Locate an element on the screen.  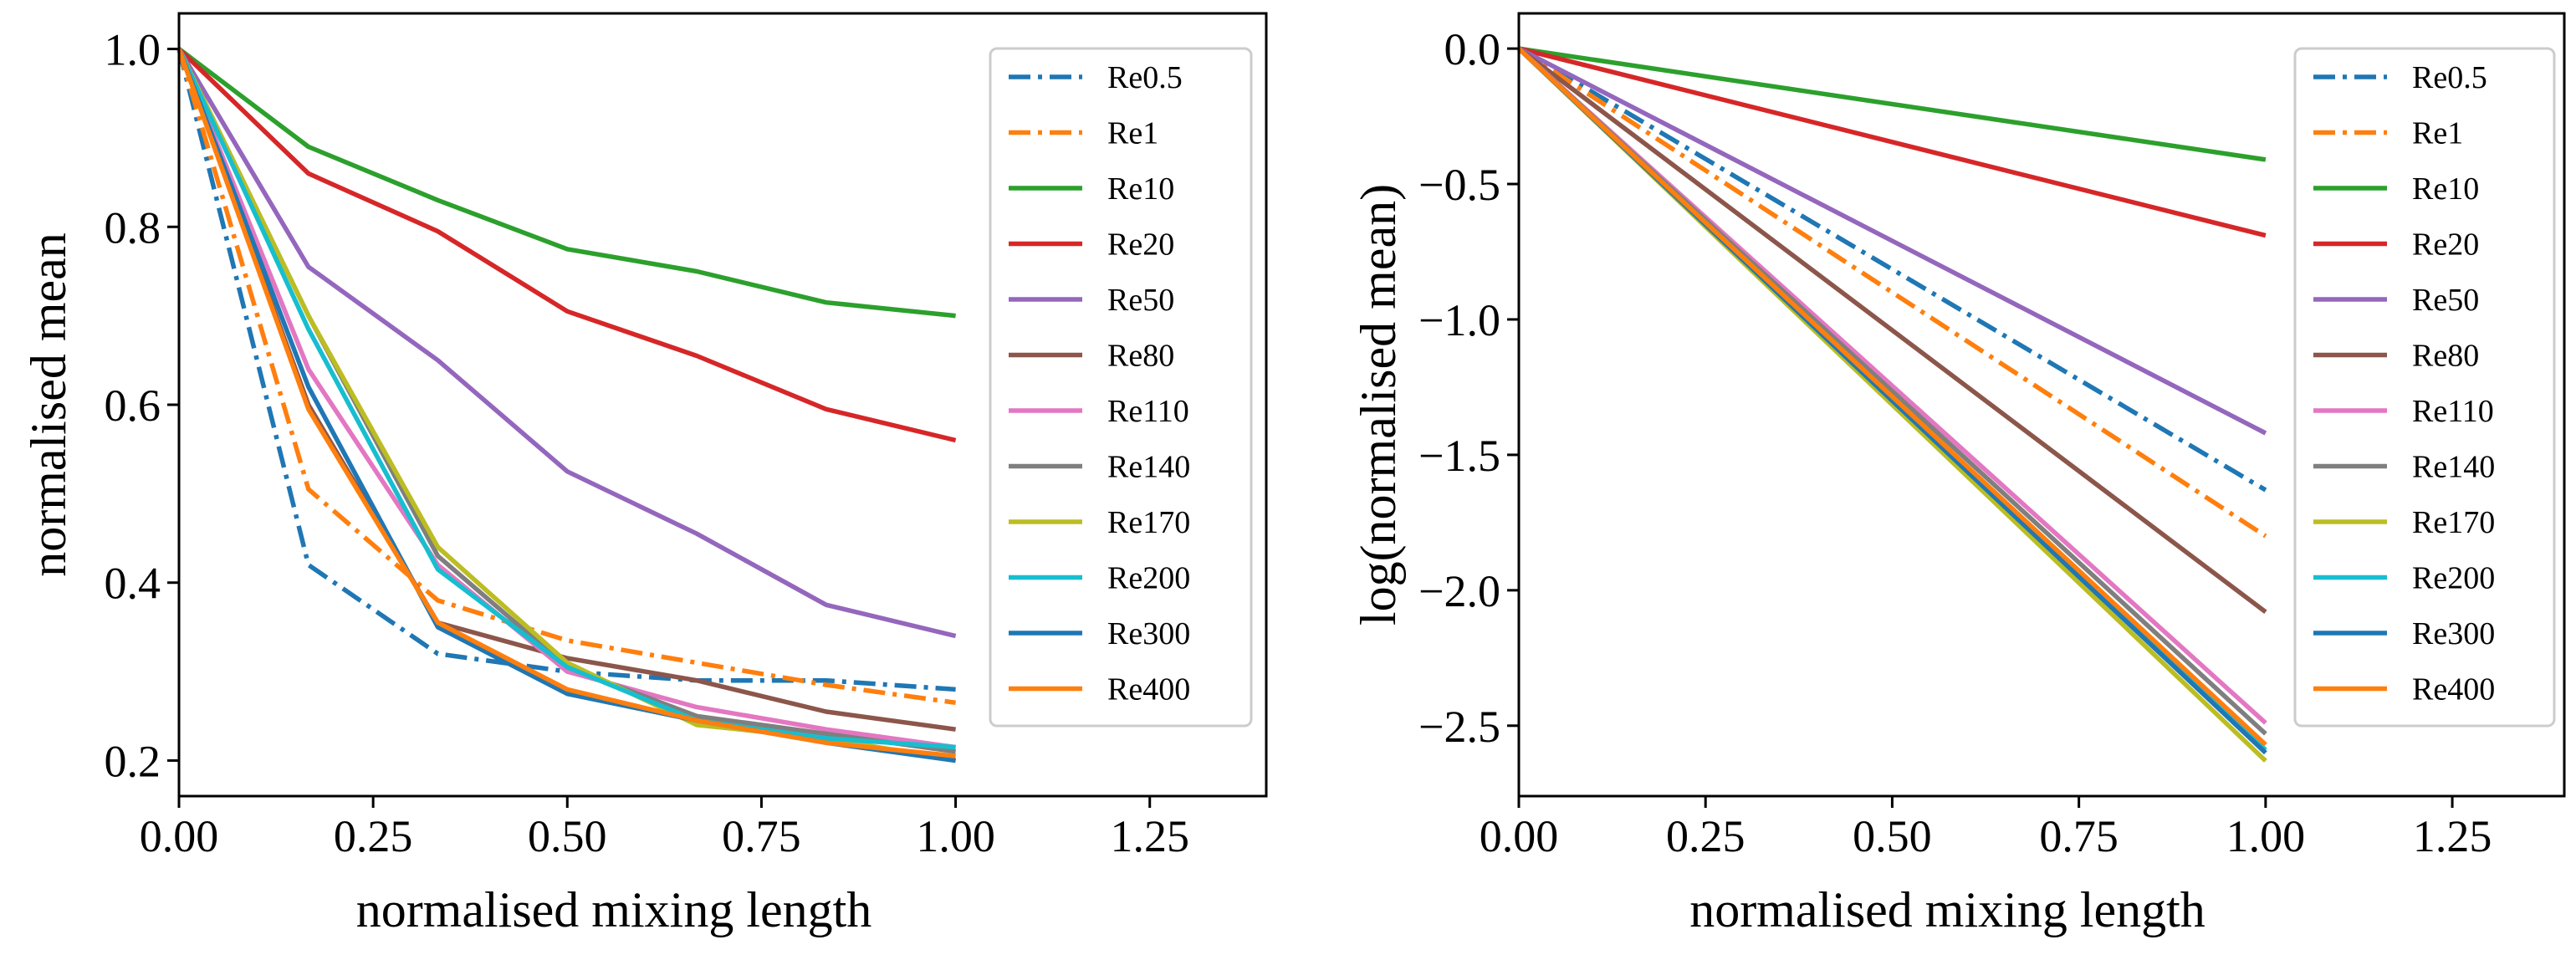
y-tick-label: 0.0 is located at coordinates (1472, 49).